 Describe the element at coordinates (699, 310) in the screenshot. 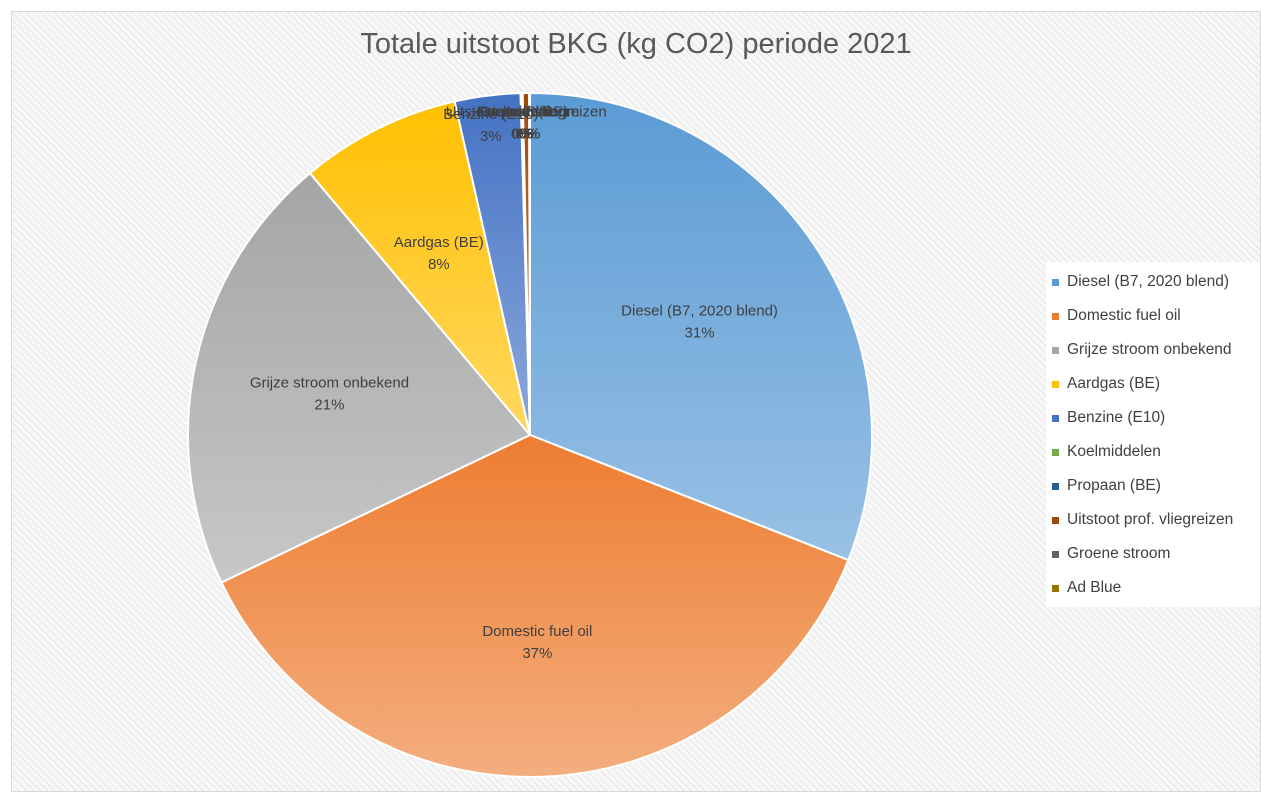

I see `data-label-name-diesel-b7-2020-blend: Diesel (B7, 2020 blend)` at that location.